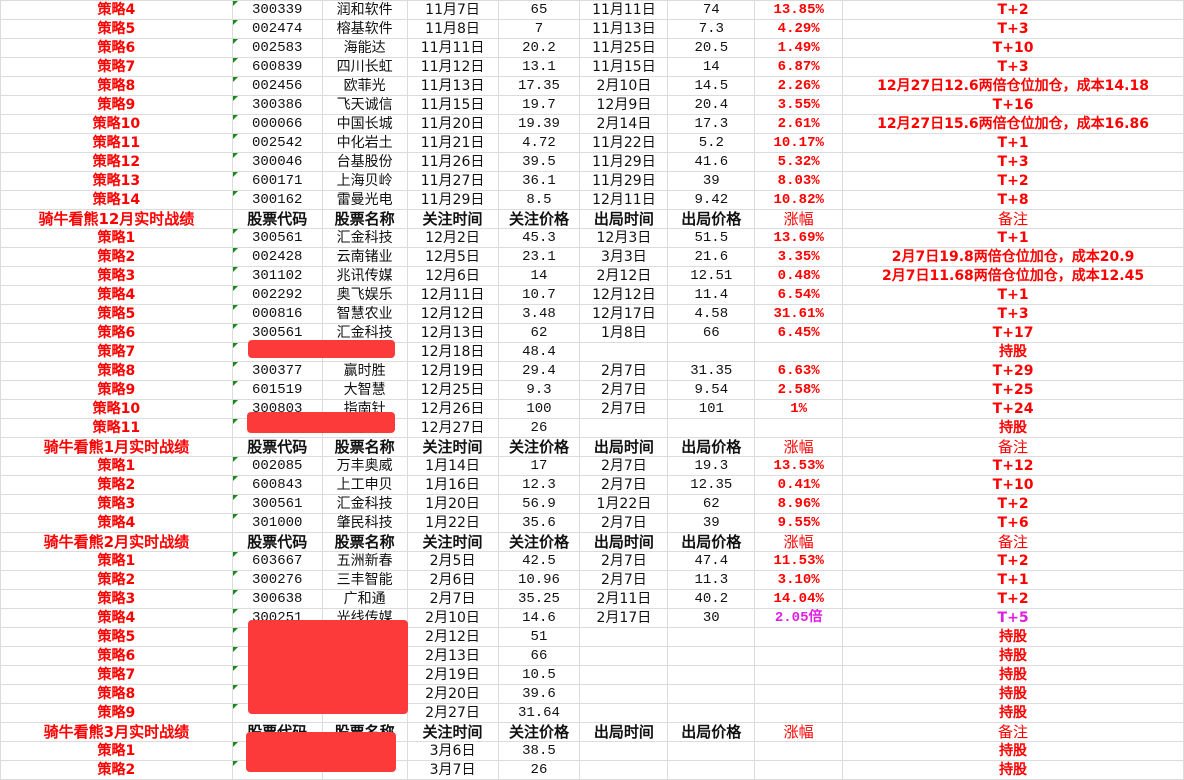 This screenshot has height=780, width=1184. What do you see at coordinates (539, 295) in the screenshot?
I see `cell-watch-price: 10.7` at bounding box center [539, 295].